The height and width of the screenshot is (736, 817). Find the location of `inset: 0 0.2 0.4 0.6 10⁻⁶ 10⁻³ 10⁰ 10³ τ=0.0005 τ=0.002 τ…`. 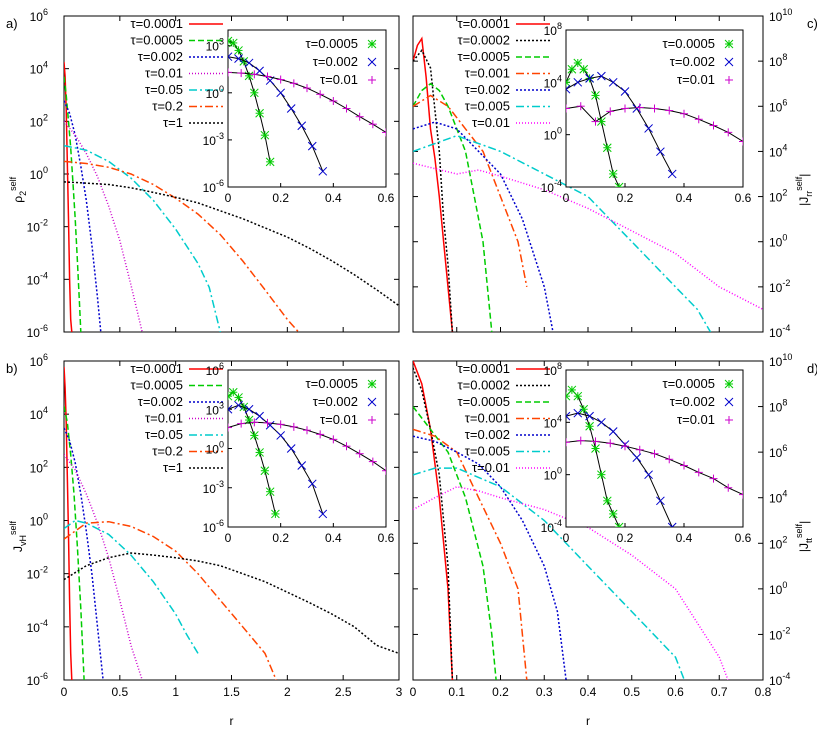

inset: 0 0.2 0.4 0.6 10⁻⁶ 10⁻³ 10⁰ 10³ τ=0.0005 τ=0.002 τ… is located at coordinates (299, 117).